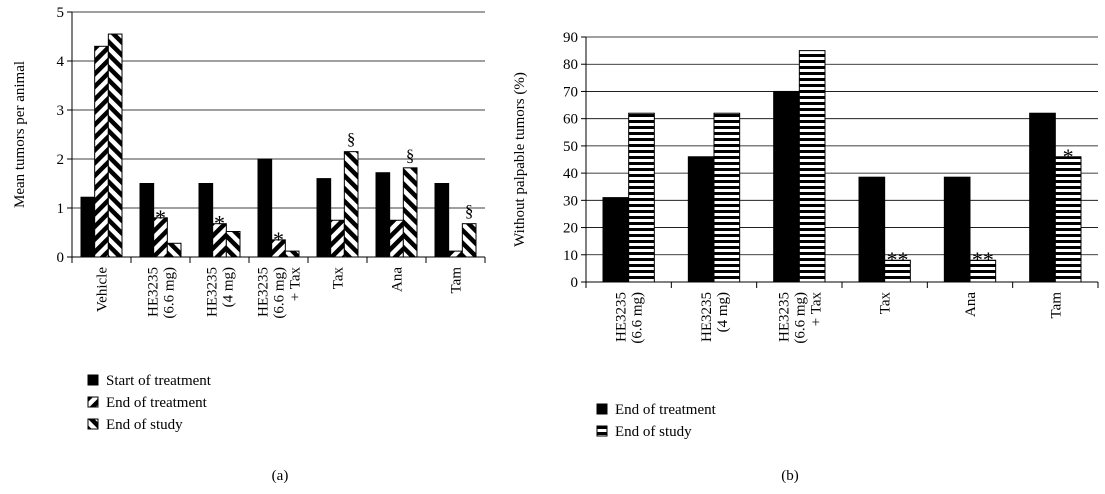  I want to click on panel-a-y-tick-label: 1, so click(61, 209).